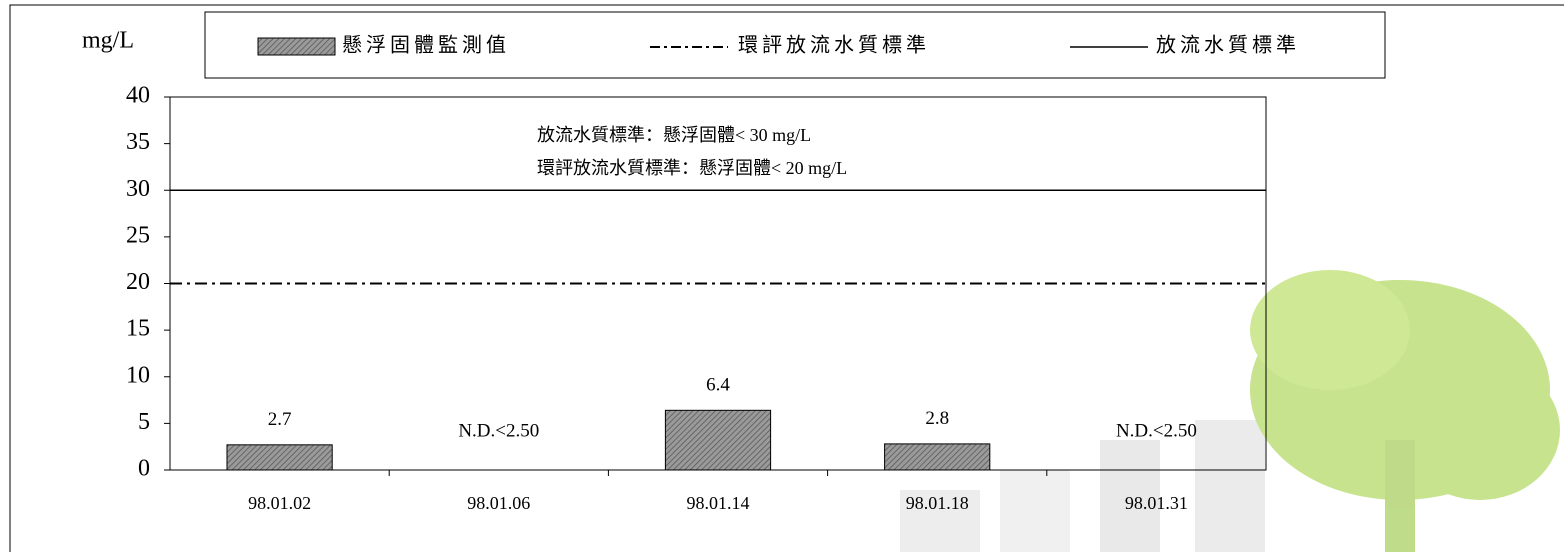  Describe the element at coordinates (834, 45) in the screenshot. I see `legend-label: 環評放流水質標準` at that location.